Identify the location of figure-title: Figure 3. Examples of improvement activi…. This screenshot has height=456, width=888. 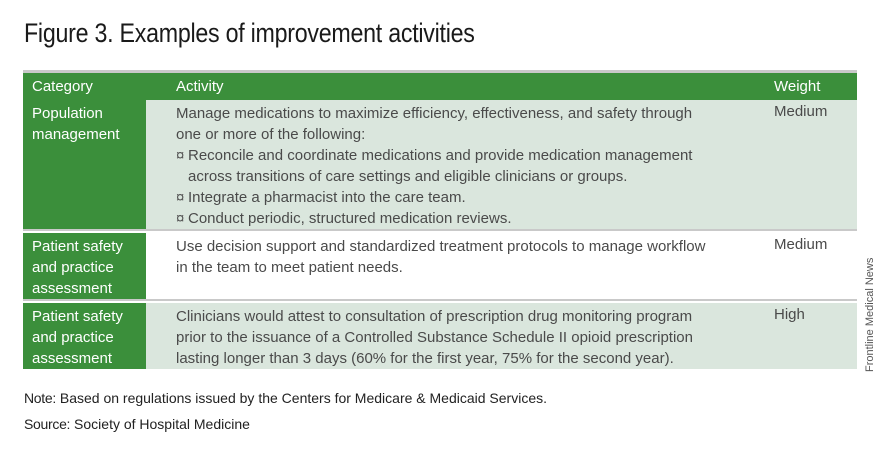
(249, 33).